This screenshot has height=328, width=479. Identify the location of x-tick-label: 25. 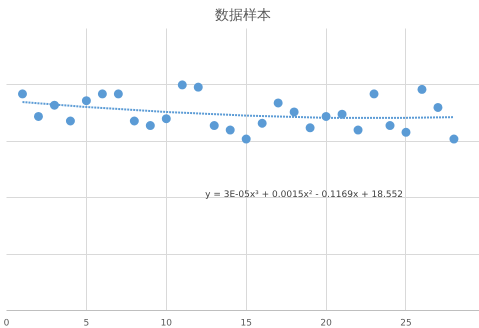
(406, 323).